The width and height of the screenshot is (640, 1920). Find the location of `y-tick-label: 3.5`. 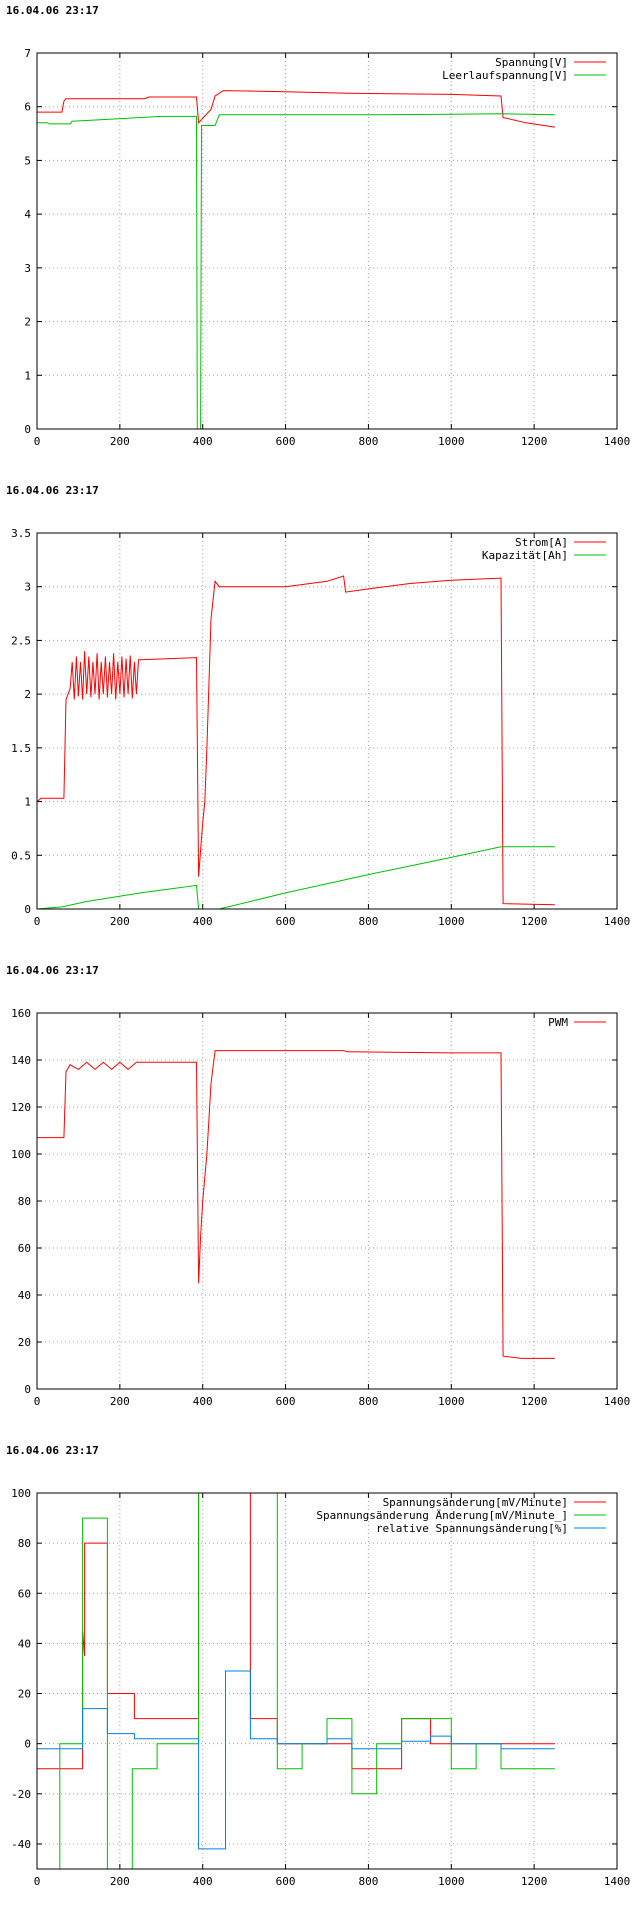

y-tick-label: 3.5 is located at coordinates (21, 533).